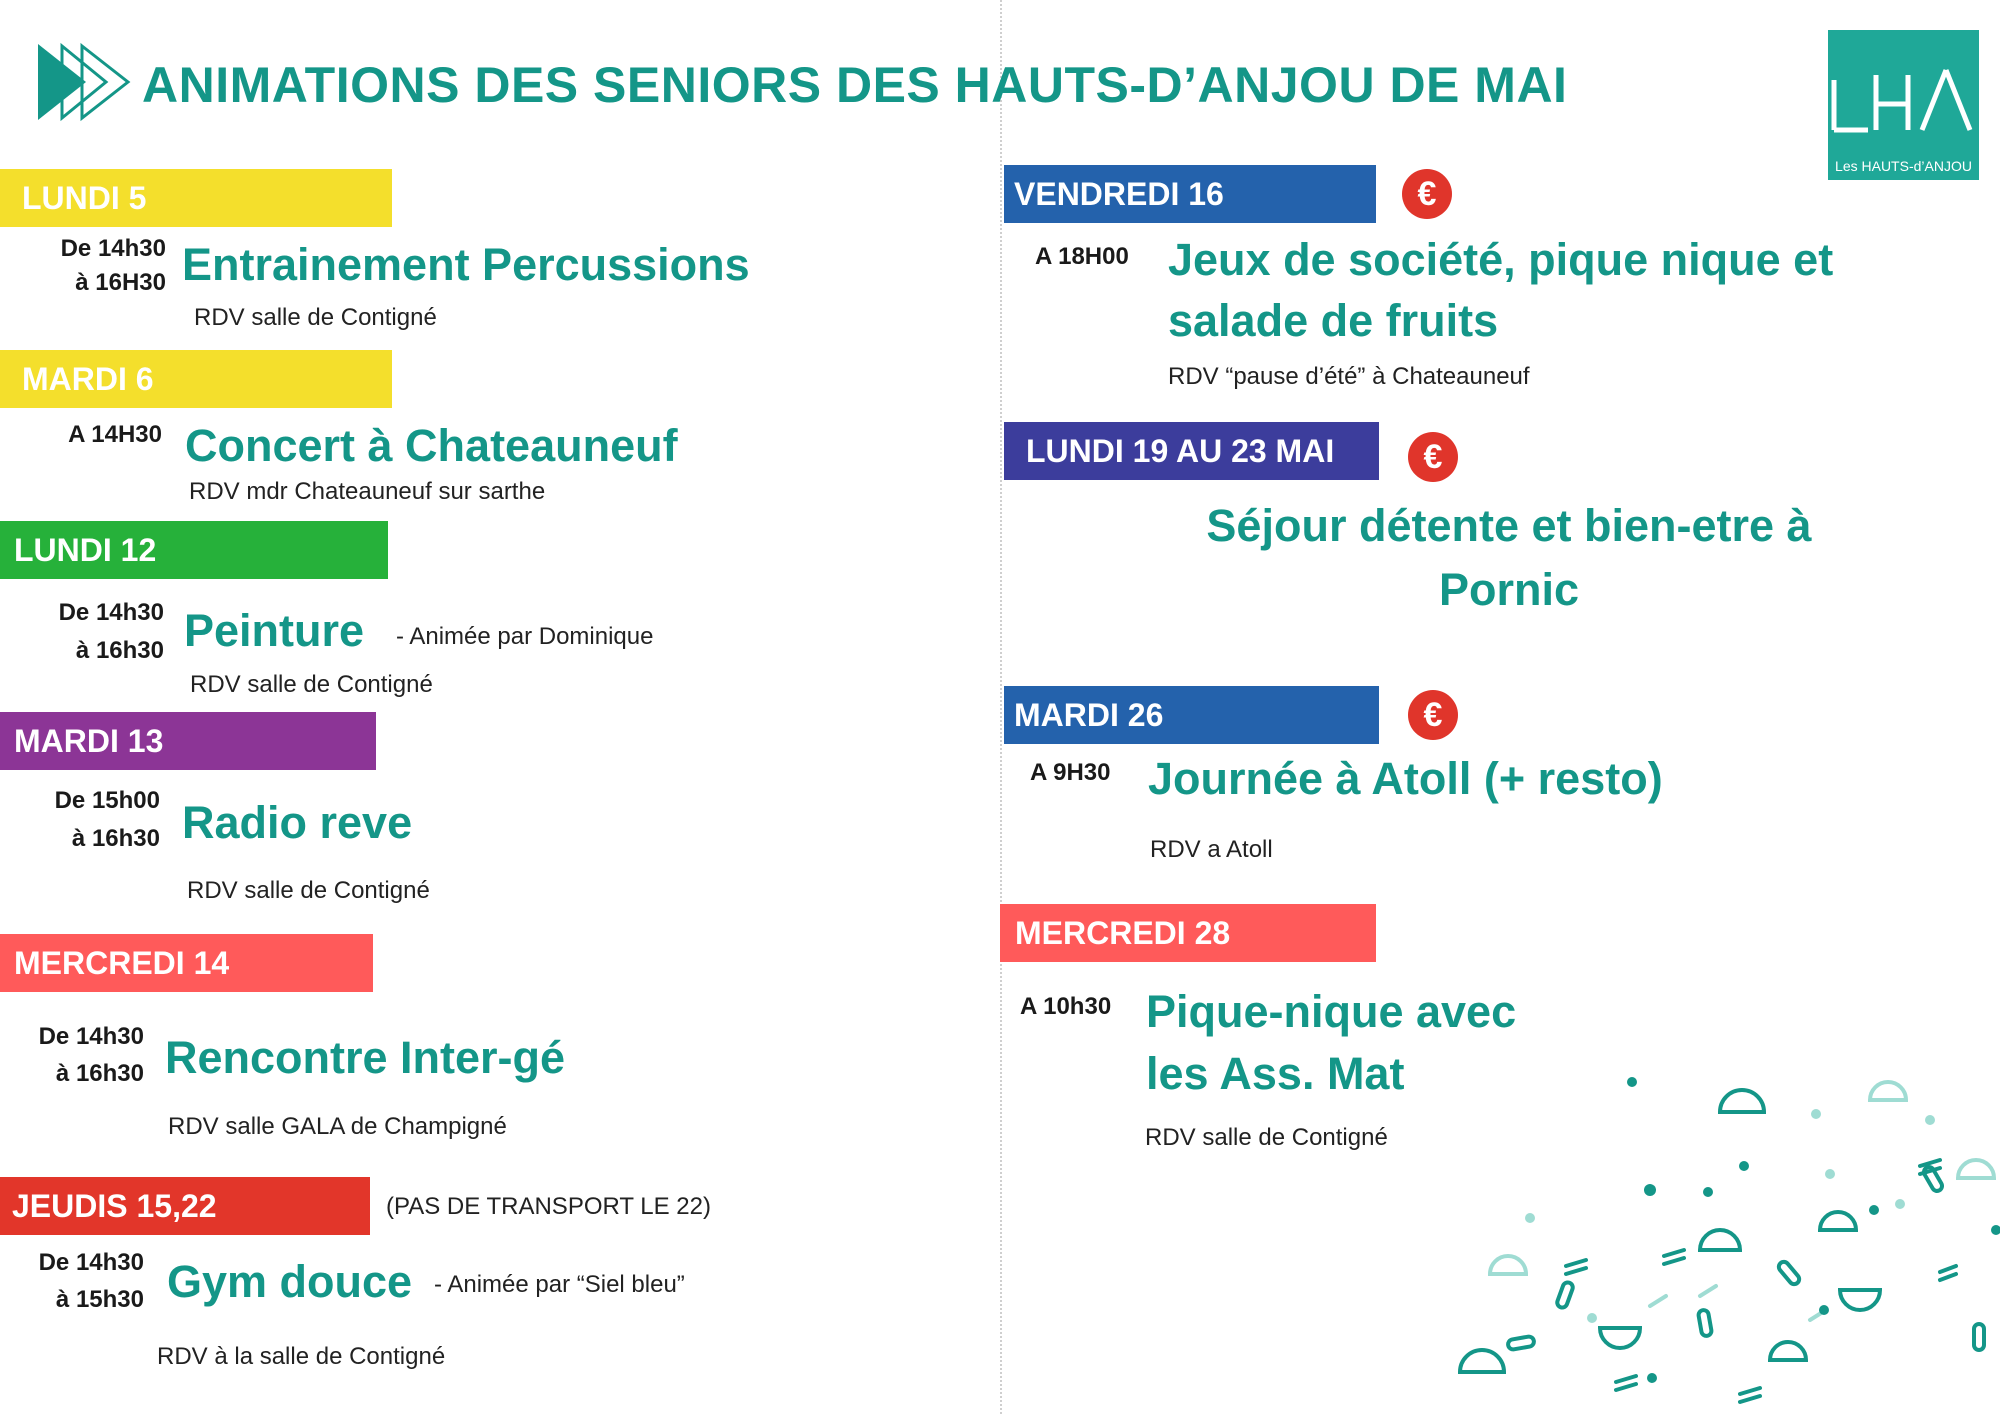 The height and width of the screenshot is (1414, 2000). What do you see at coordinates (1349, 376) in the screenshot?
I see `event-location: RDV “pause d’été” à Chateauneuf` at bounding box center [1349, 376].